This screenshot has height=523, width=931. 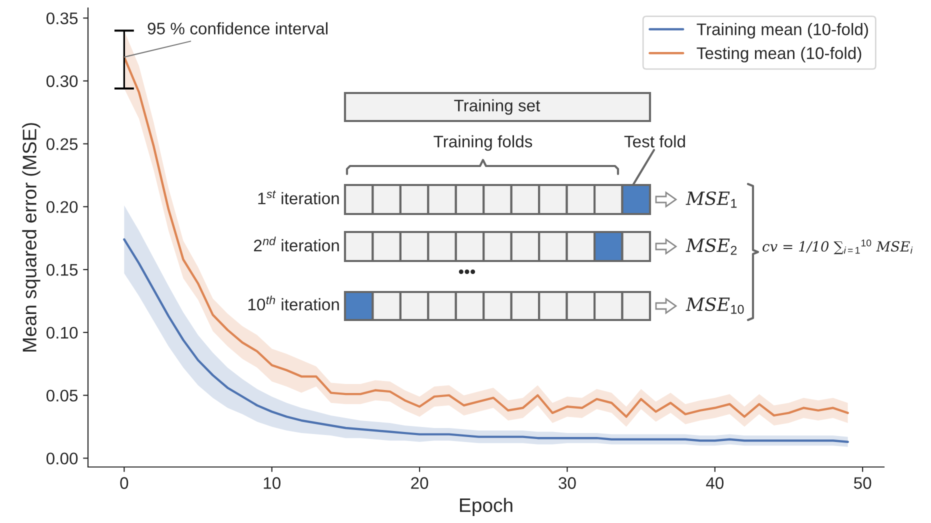 What do you see at coordinates (31, 237) in the screenshot?
I see `y-axis-title: Mean squared error (MSE)` at bounding box center [31, 237].